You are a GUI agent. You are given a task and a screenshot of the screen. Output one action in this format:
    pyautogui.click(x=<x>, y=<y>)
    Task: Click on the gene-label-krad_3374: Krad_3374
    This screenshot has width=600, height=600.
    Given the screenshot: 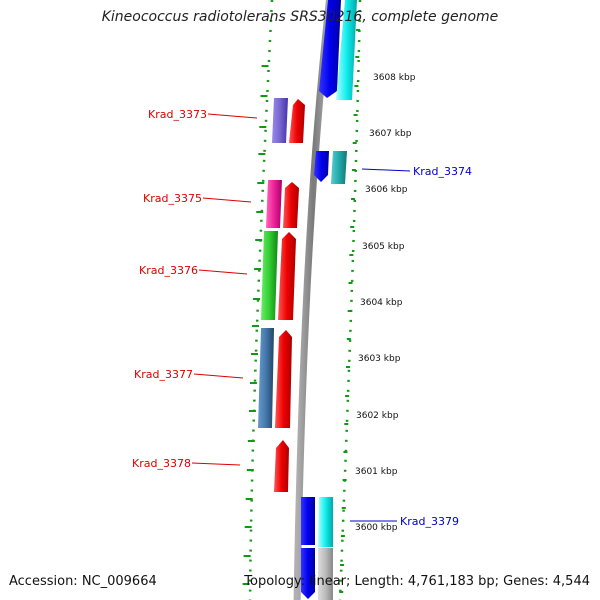 What is the action you would take?
    pyautogui.click(x=442, y=171)
    